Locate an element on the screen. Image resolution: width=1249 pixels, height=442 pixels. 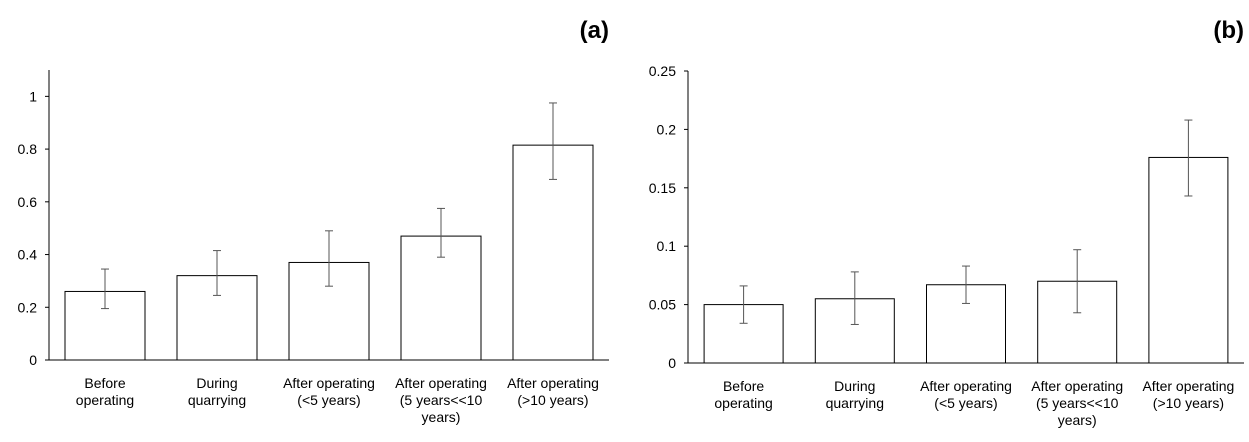
y-tick-label: 0.6 is located at coordinates (28, 202).